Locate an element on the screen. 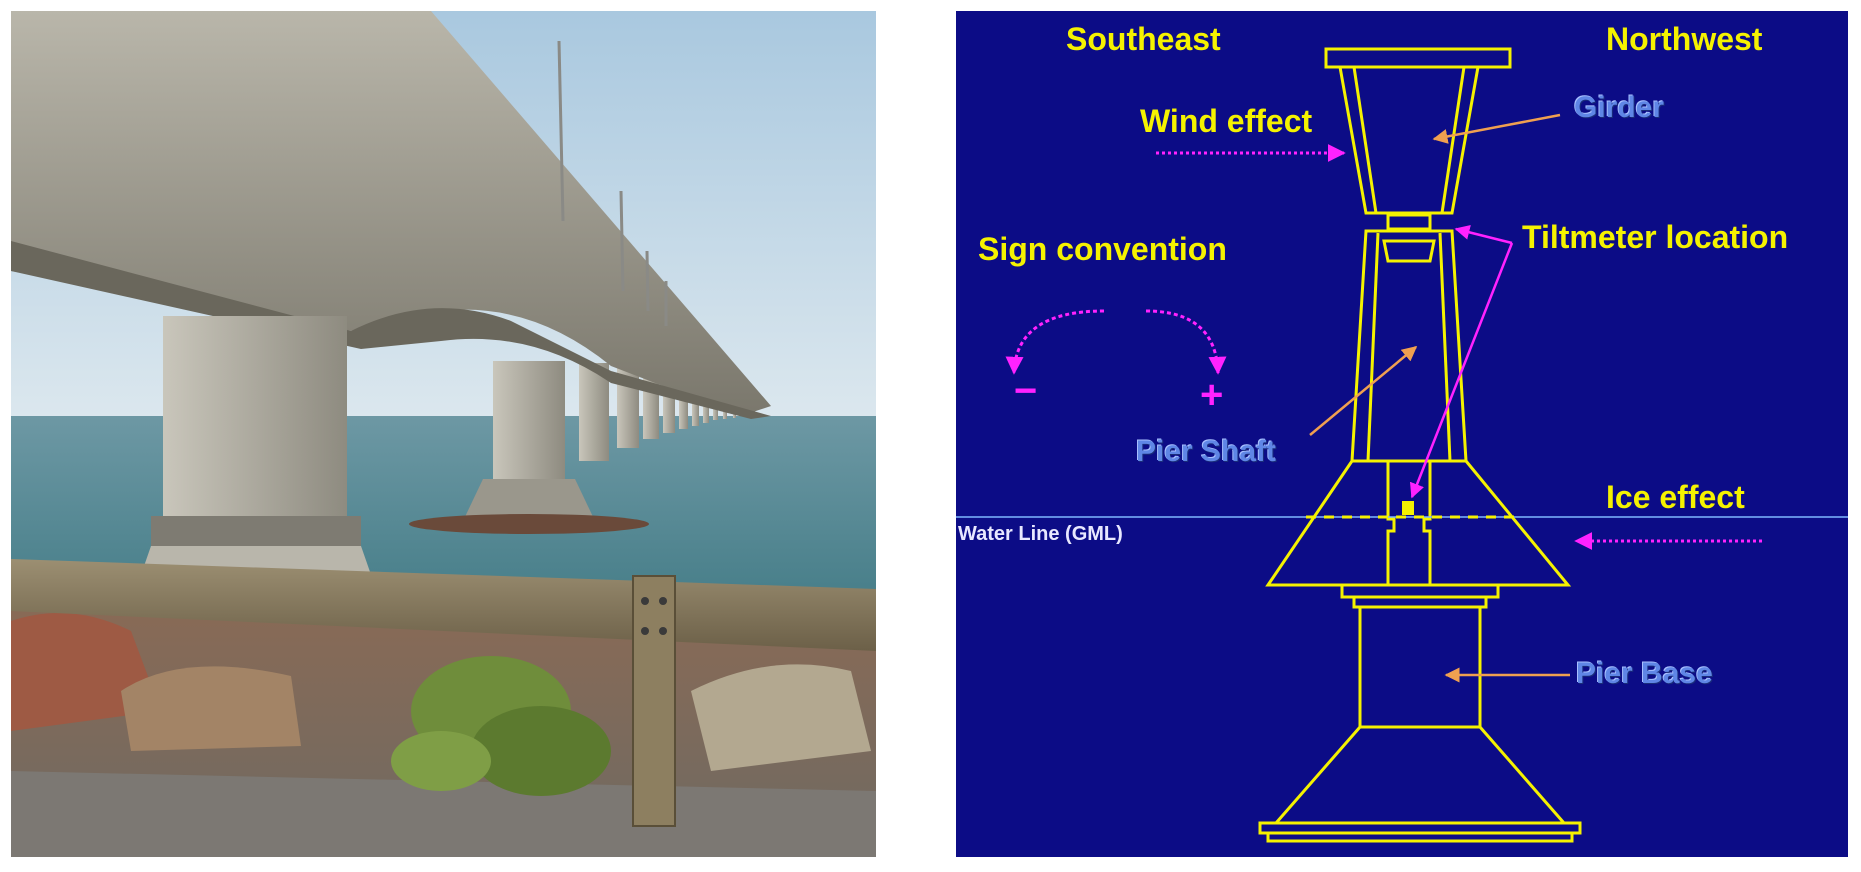 This screenshot has height=872, width=1861. rocks is located at coordinates (441, 692).